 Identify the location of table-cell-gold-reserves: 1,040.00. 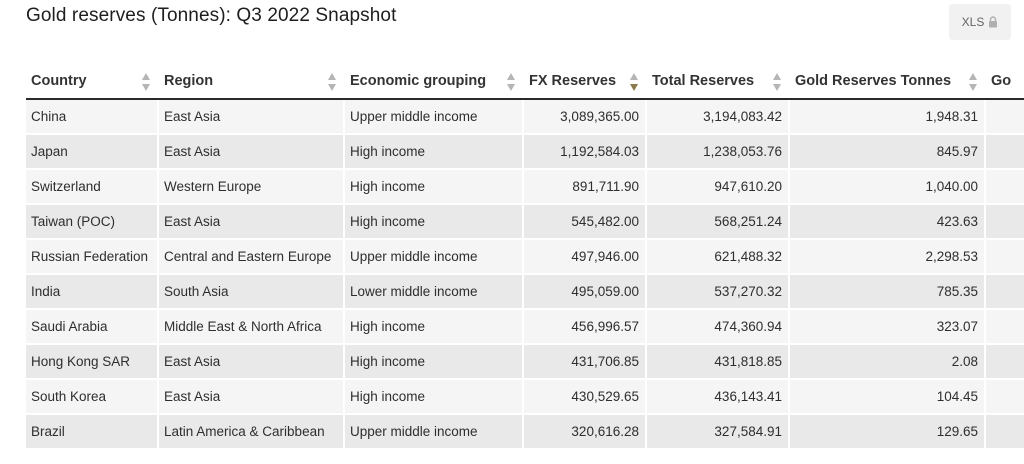
(887, 187).